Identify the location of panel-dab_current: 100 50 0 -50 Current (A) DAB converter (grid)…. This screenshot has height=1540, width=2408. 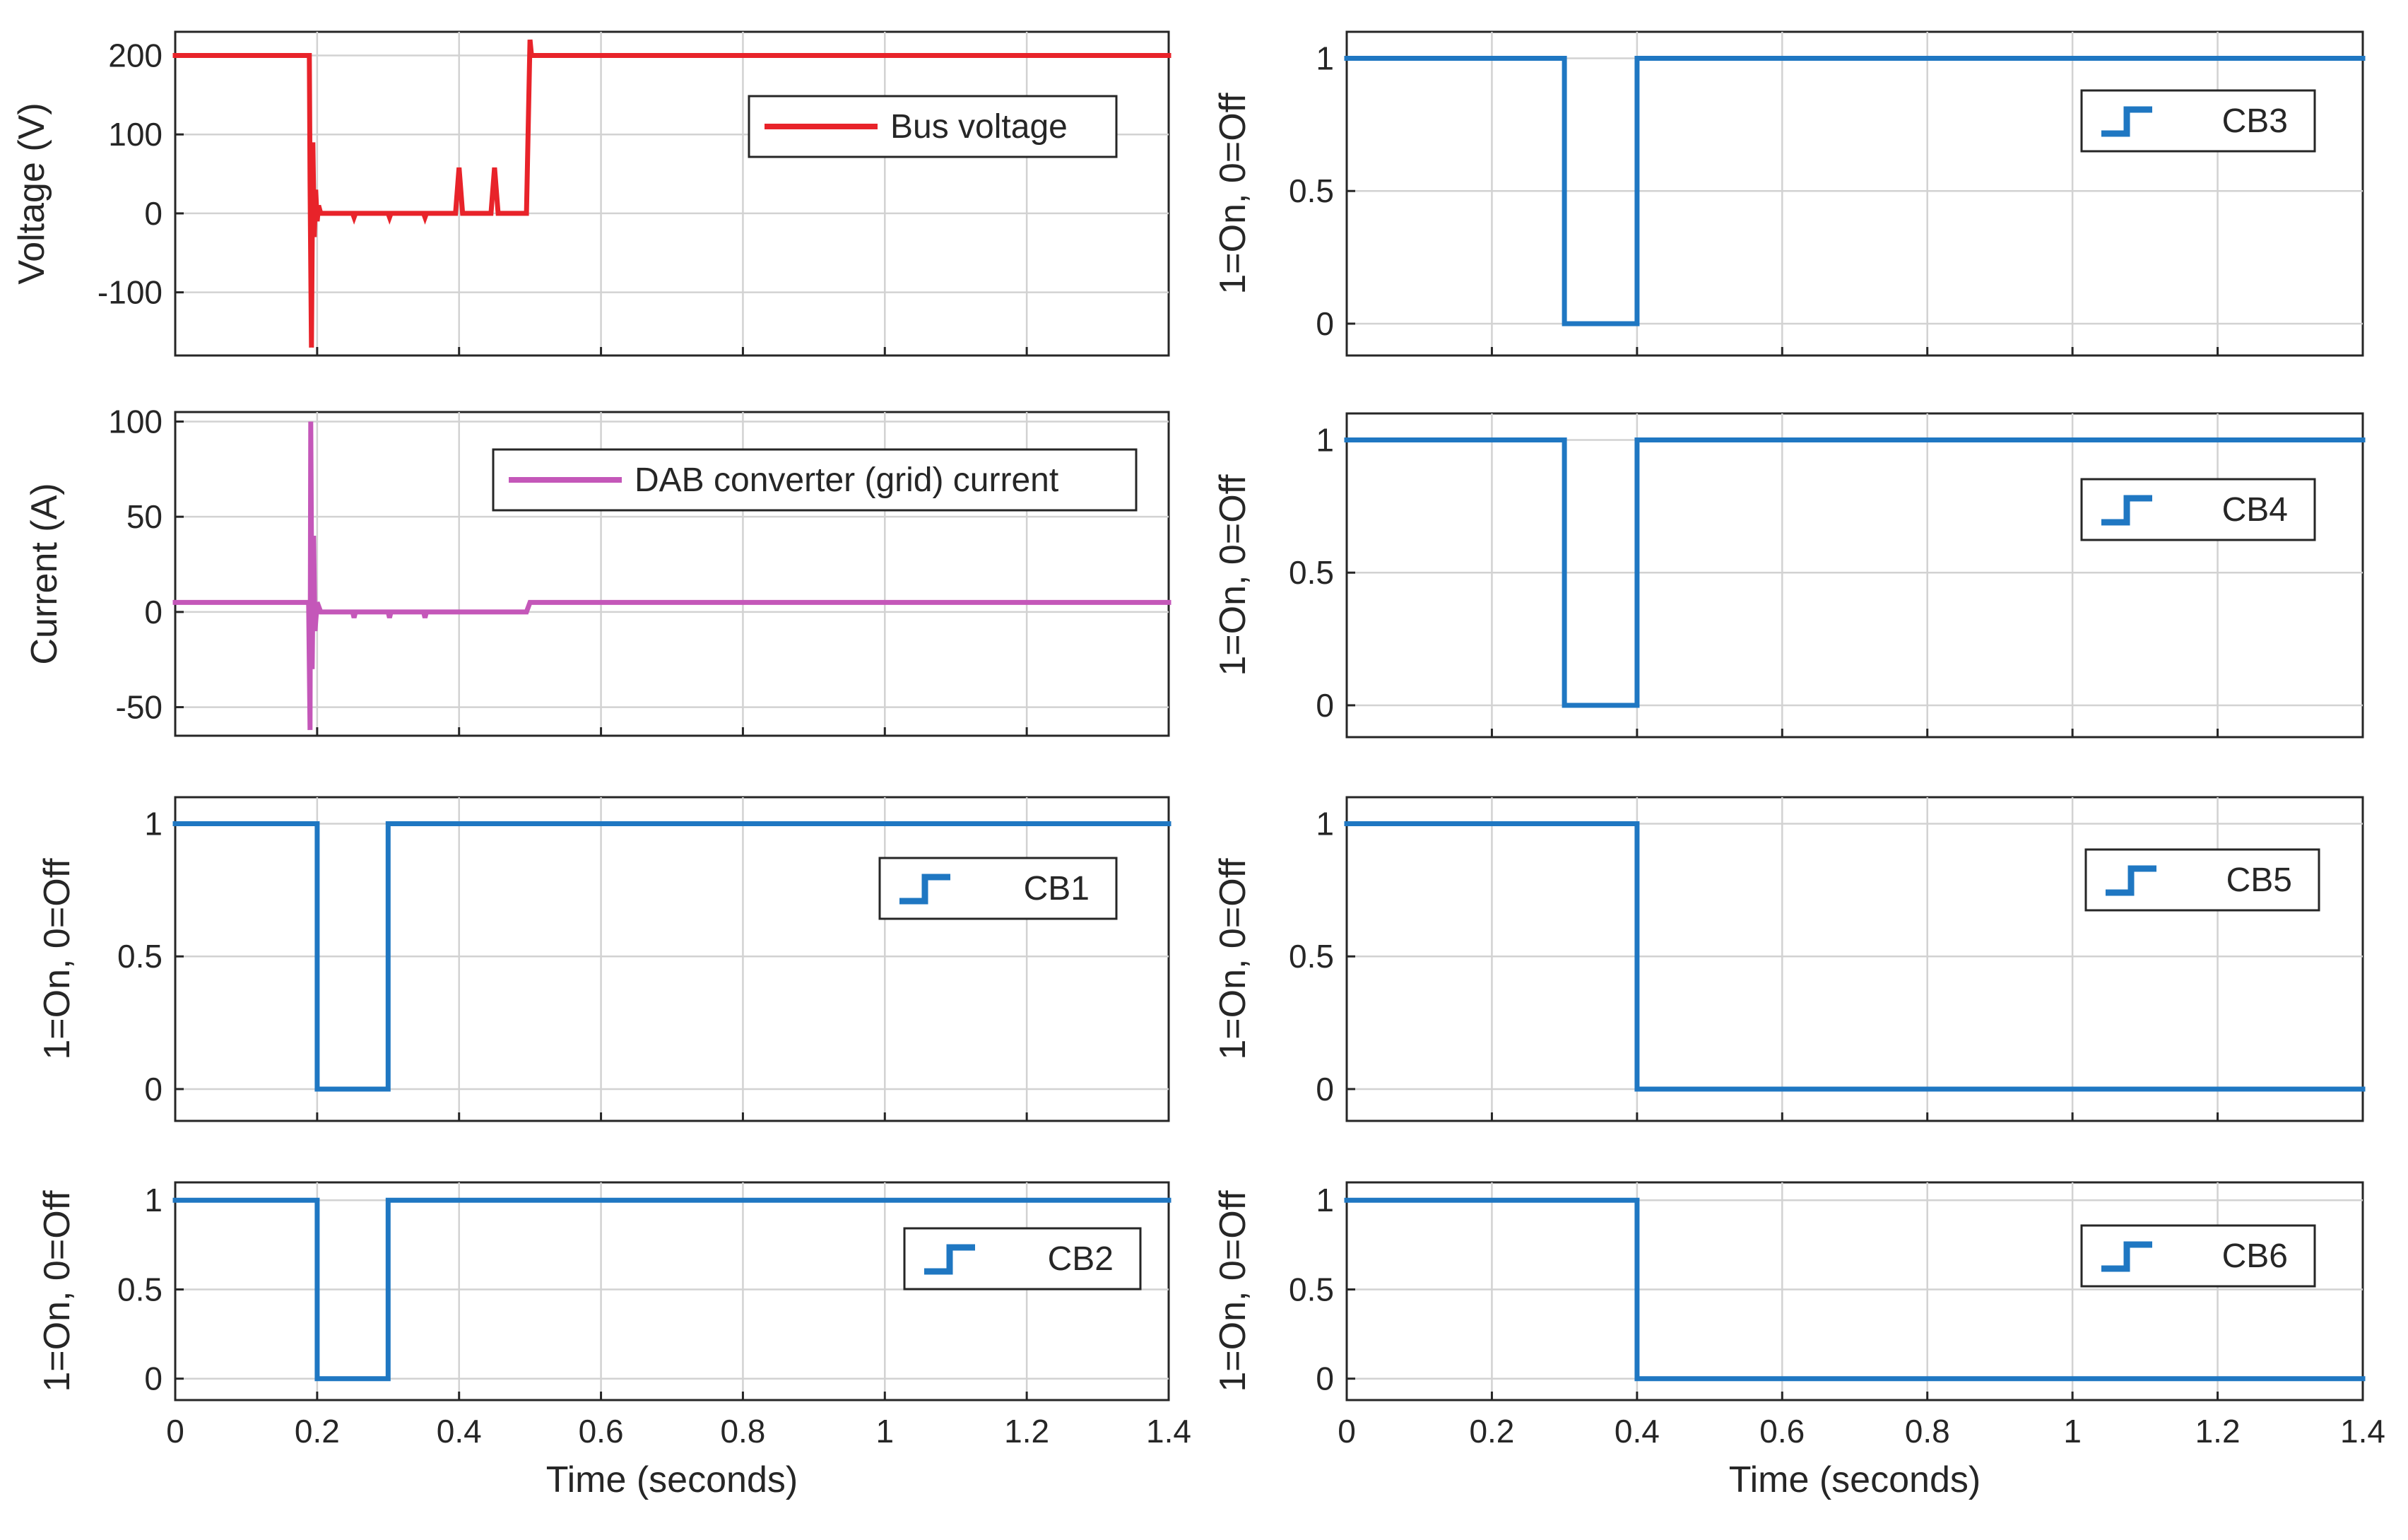
(597, 570).